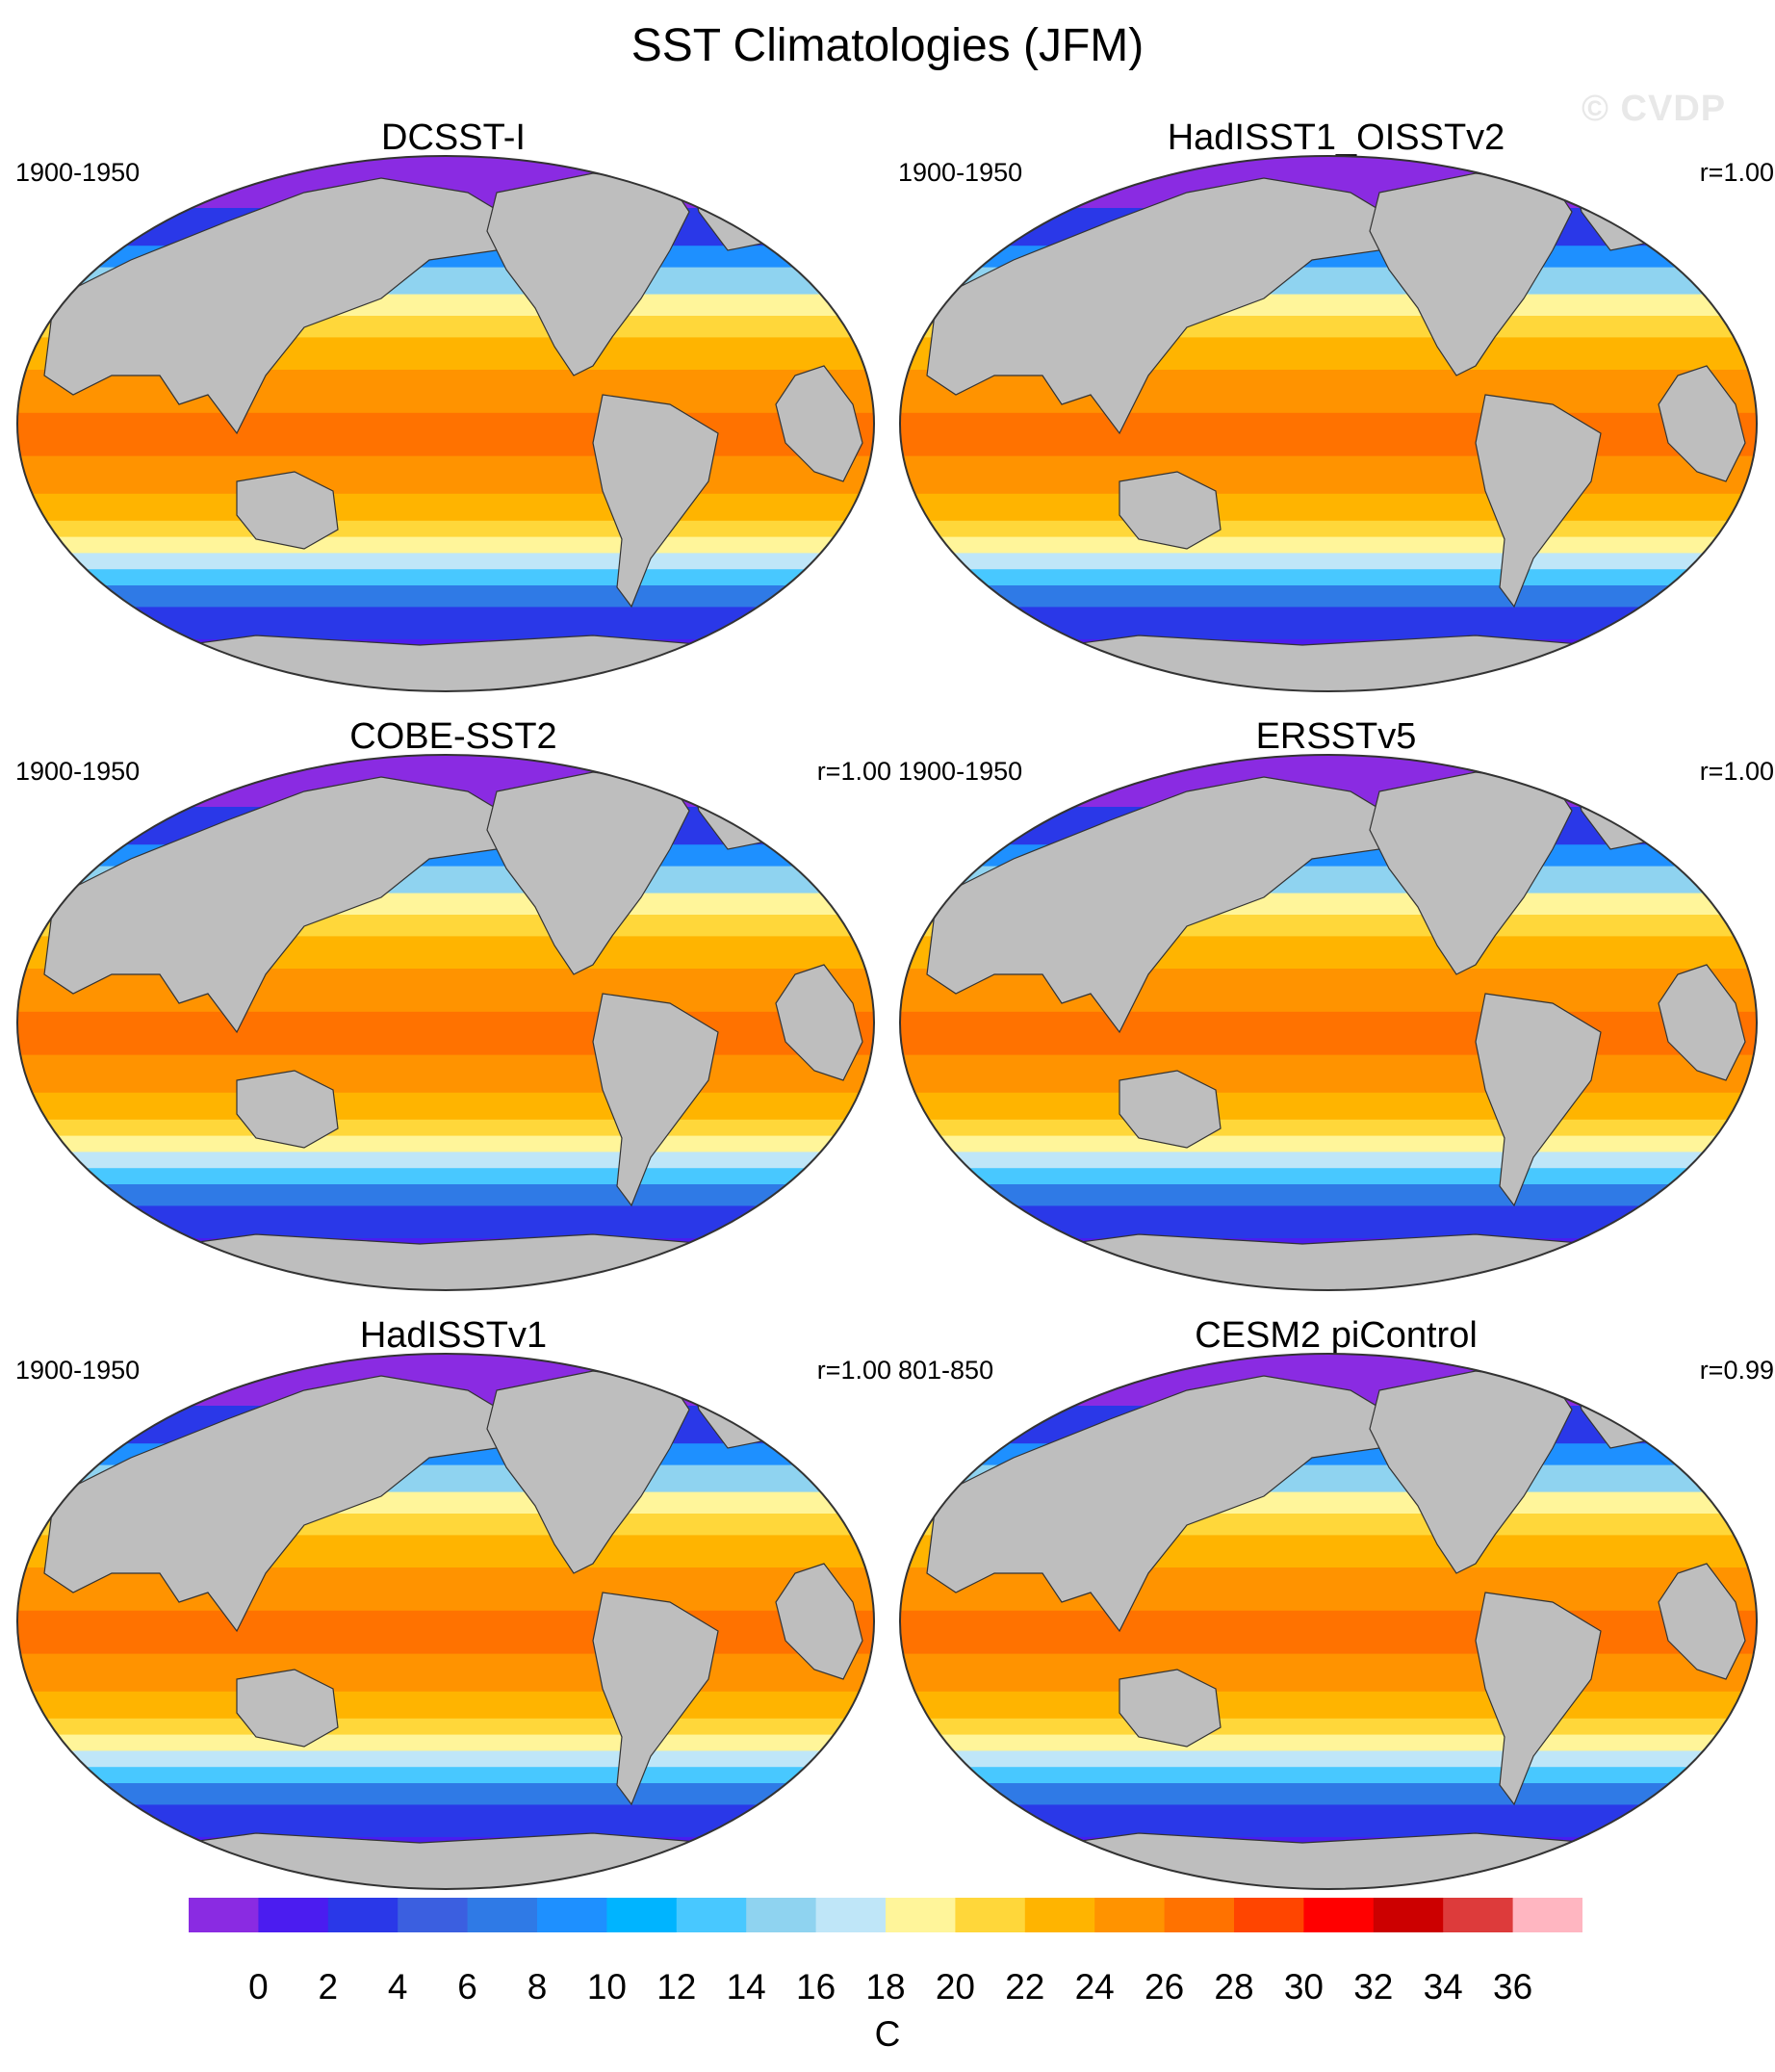  I want to click on panel-title: ERSSTv5, so click(1336, 736).